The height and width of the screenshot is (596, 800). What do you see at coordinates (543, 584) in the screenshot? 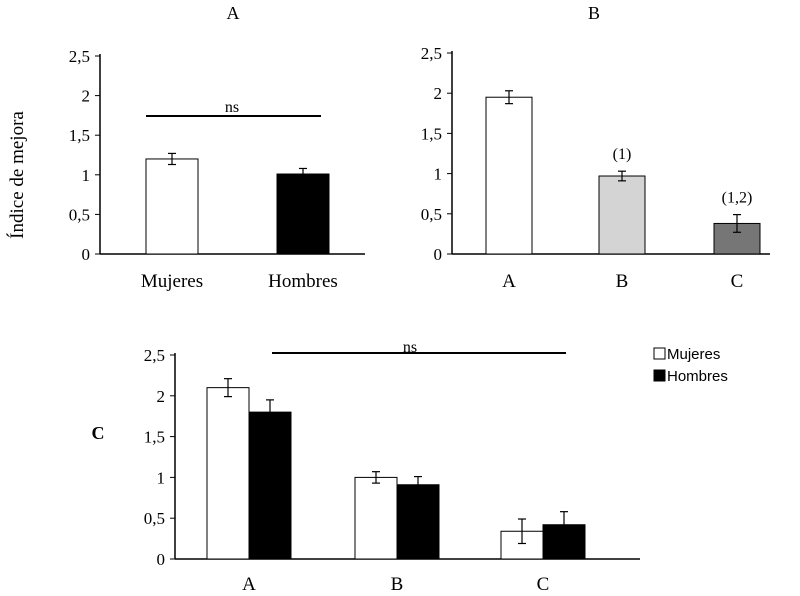
I see `panel-c-category-label: C` at bounding box center [543, 584].